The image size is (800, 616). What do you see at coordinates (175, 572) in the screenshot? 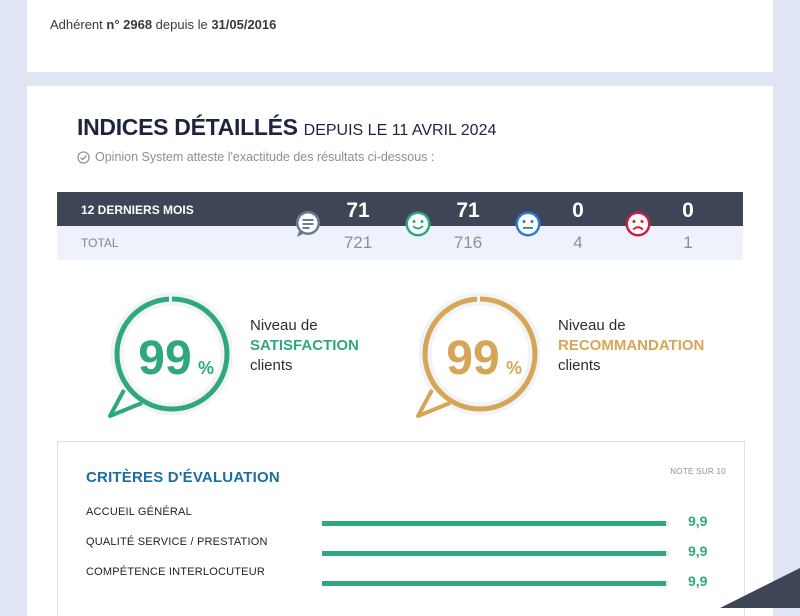
I see `criteria-label: COMPÉTENCE INTERLOCUTEUR` at bounding box center [175, 572].